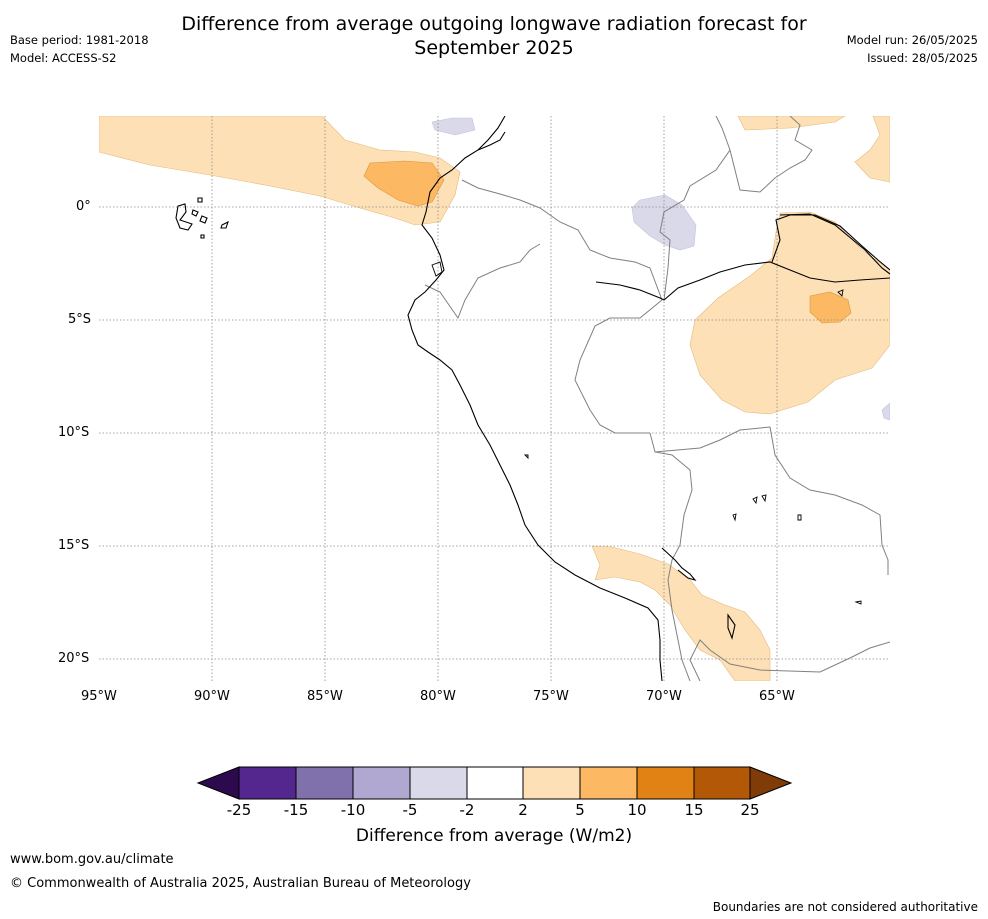 The width and height of the screenshot is (988, 919). Describe the element at coordinates (523, 810) in the screenshot. I see `colorbar-tick: 2` at that location.